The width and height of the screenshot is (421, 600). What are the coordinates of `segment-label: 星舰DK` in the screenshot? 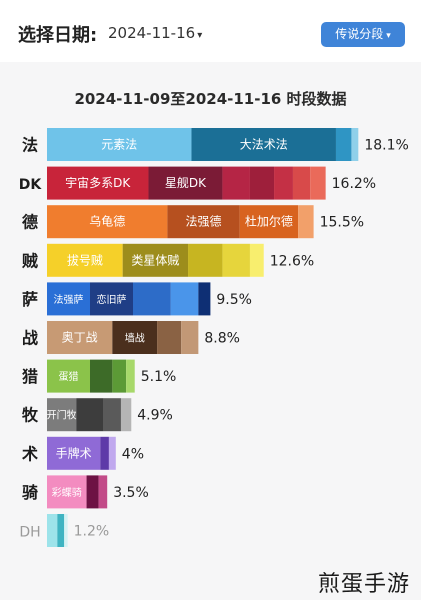 It's located at (186, 183).